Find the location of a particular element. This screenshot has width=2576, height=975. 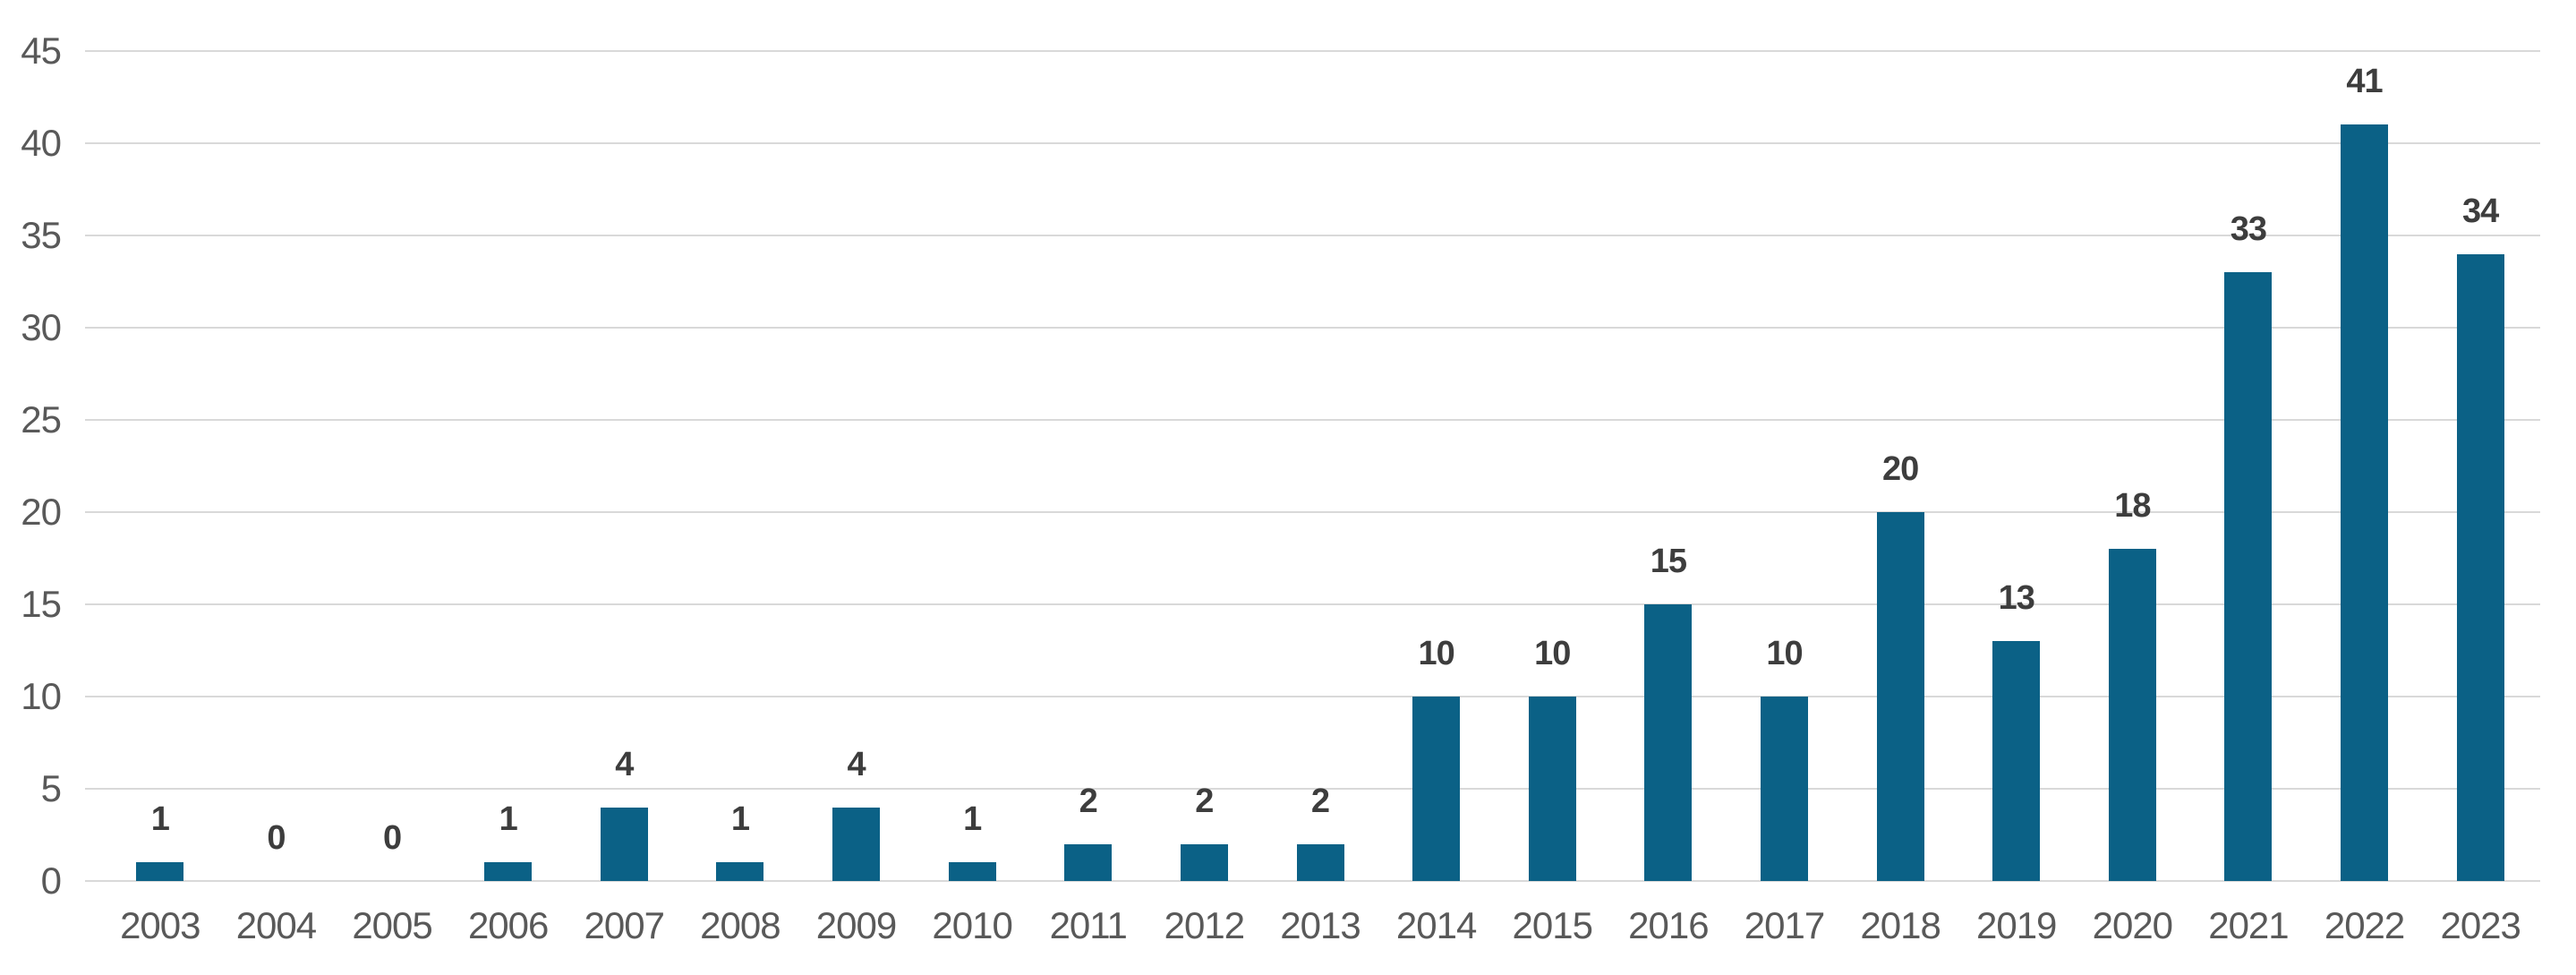

bar-2013 is located at coordinates (1320, 862).